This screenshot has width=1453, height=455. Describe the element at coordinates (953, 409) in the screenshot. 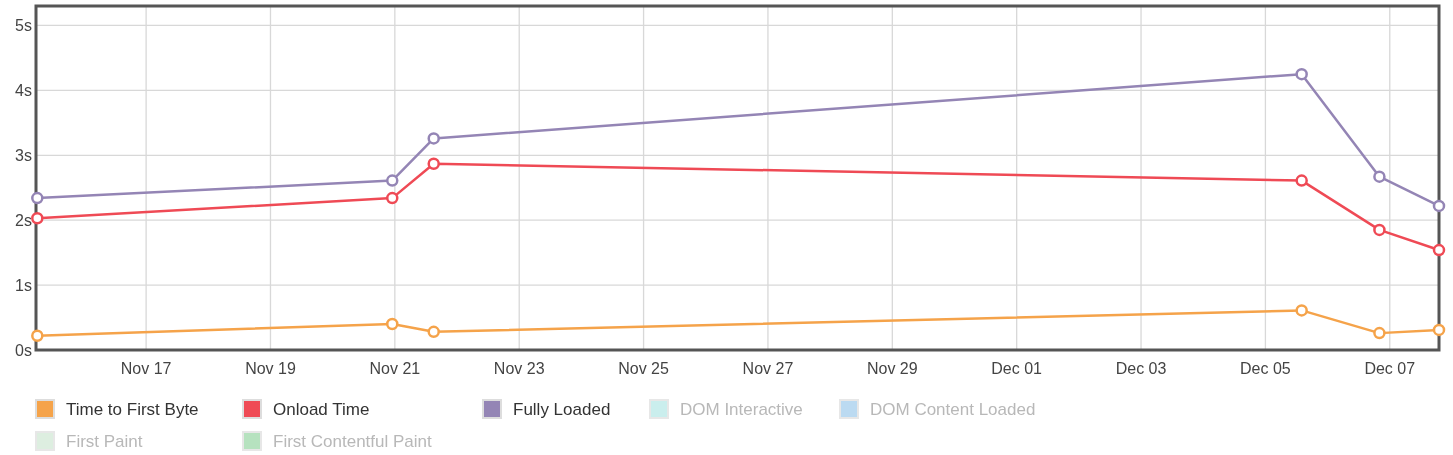

I see `legend-label: DOM Content Loaded` at that location.